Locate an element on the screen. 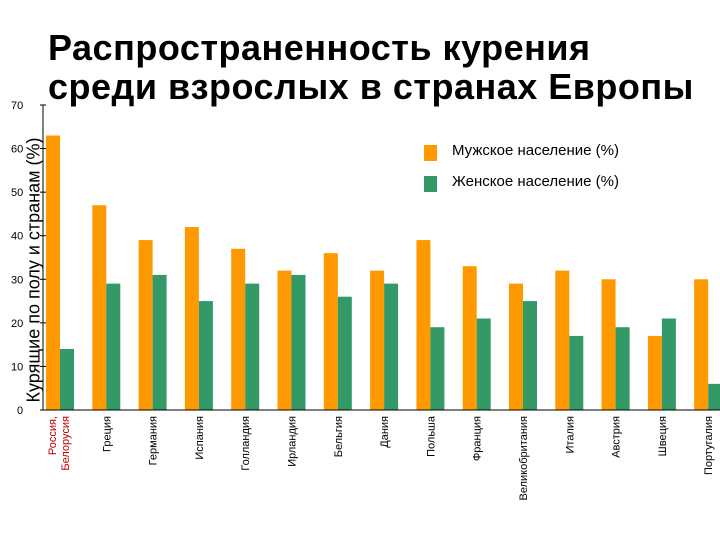  chart-title-line-2: среди взрослых в странах Европы is located at coordinates (371, 86).